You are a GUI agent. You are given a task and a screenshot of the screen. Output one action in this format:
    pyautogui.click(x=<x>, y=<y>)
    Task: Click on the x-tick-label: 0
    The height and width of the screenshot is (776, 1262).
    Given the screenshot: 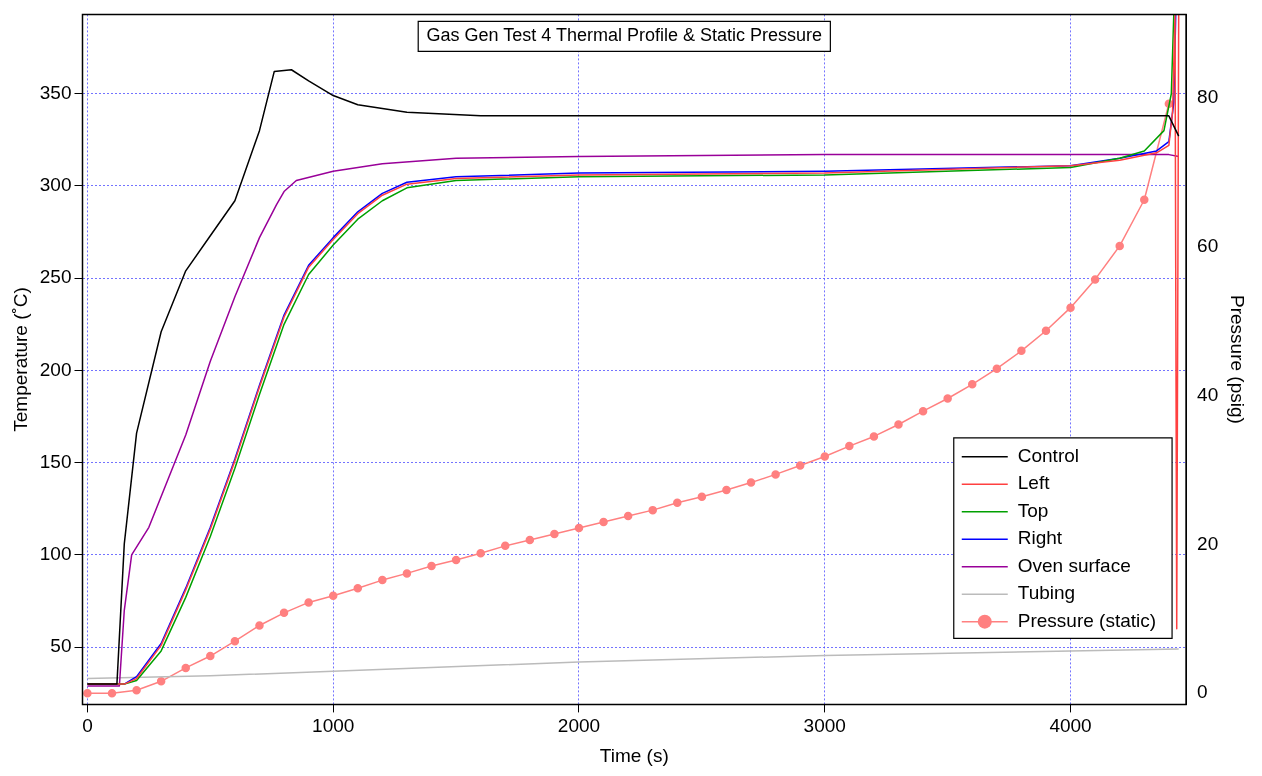 What is the action you would take?
    pyautogui.click(x=87, y=726)
    